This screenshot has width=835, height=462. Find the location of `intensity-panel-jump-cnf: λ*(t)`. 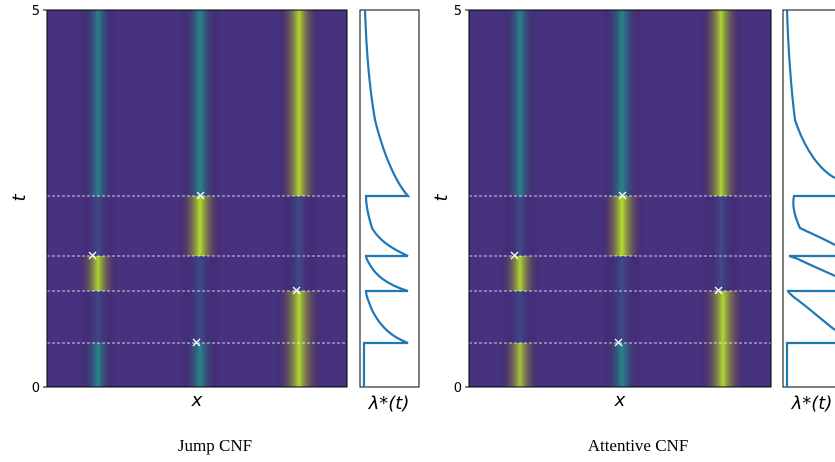

intensity-panel-jump-cnf: λ*(t) is located at coordinates (389, 211).